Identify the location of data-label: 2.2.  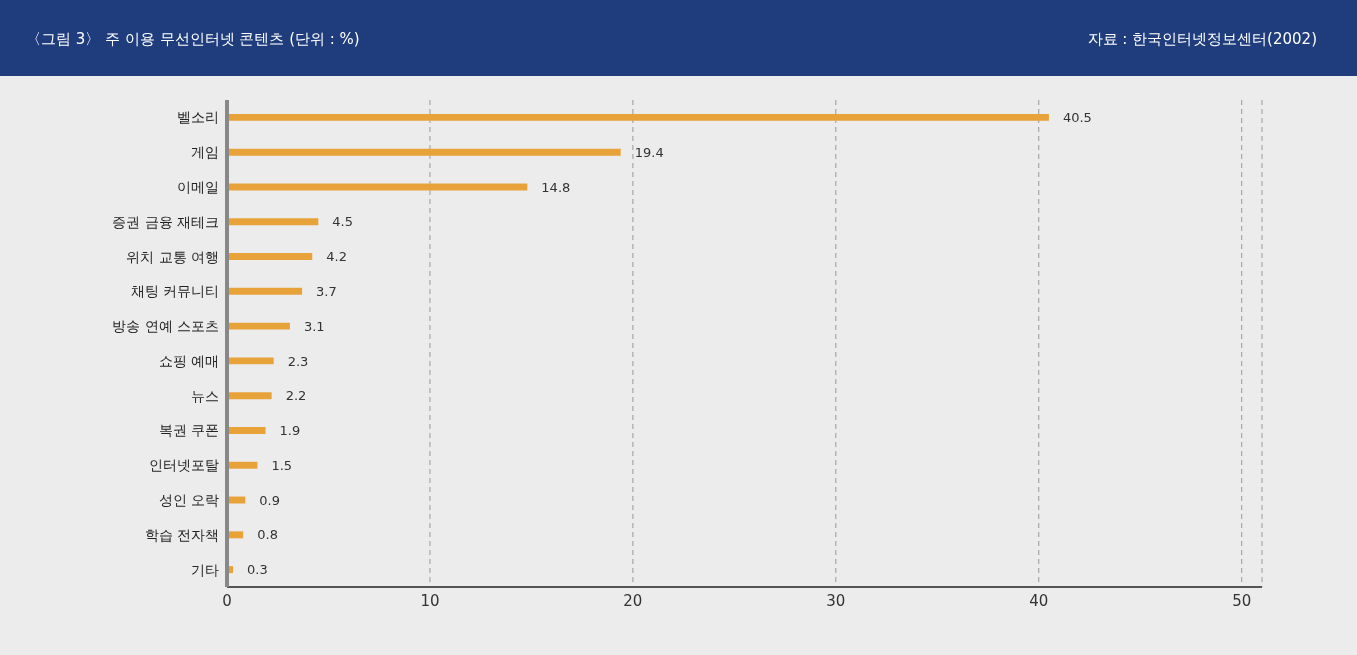
(296, 396).